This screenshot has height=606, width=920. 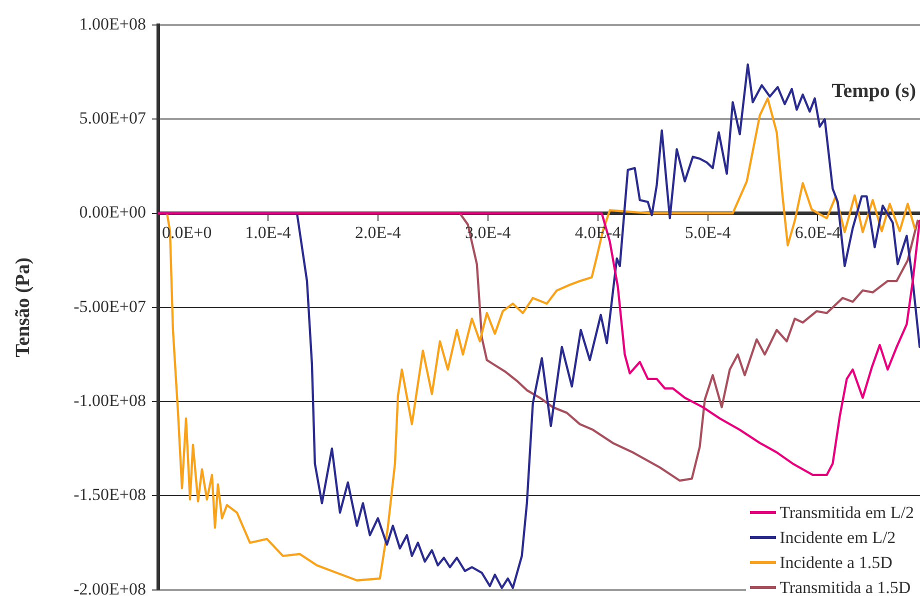 What do you see at coordinates (818, 232) in the screenshot?
I see `x-tick-label: 6.0E-4` at bounding box center [818, 232].